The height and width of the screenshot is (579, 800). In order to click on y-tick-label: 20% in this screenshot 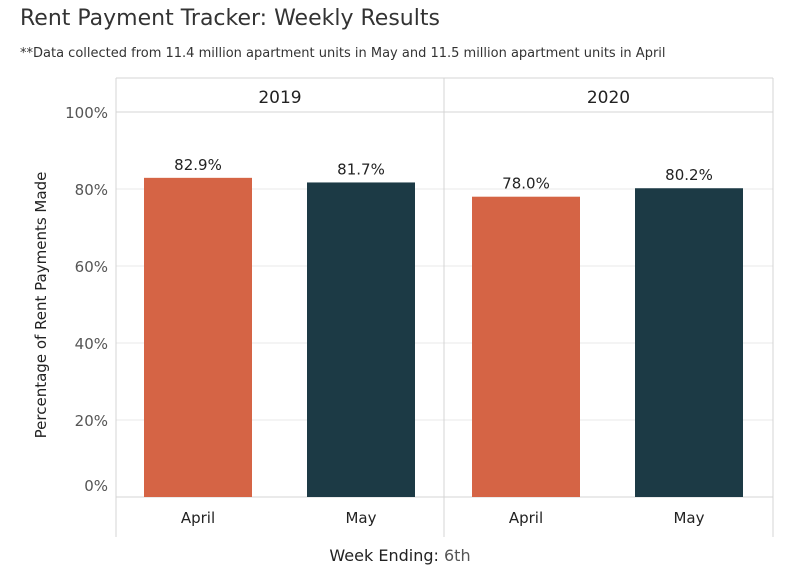, I will do `click(91, 421)`.